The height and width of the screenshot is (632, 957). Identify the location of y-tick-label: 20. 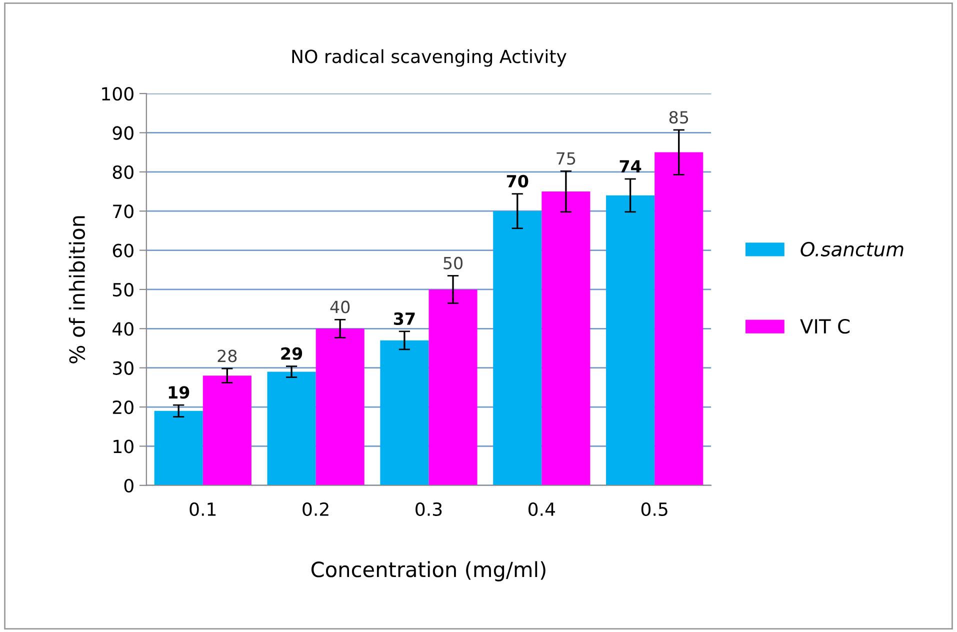
(123, 407).